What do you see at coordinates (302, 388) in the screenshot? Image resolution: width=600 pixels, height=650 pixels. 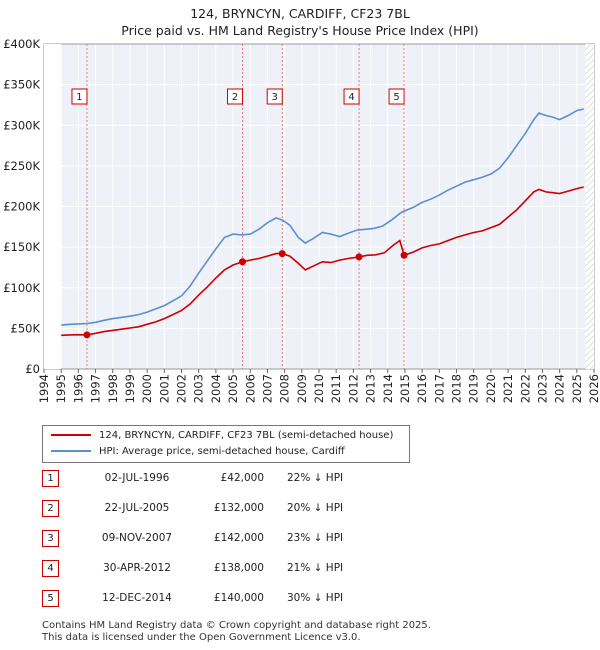 I see `x-tick-label: 2009` at bounding box center [302, 388].